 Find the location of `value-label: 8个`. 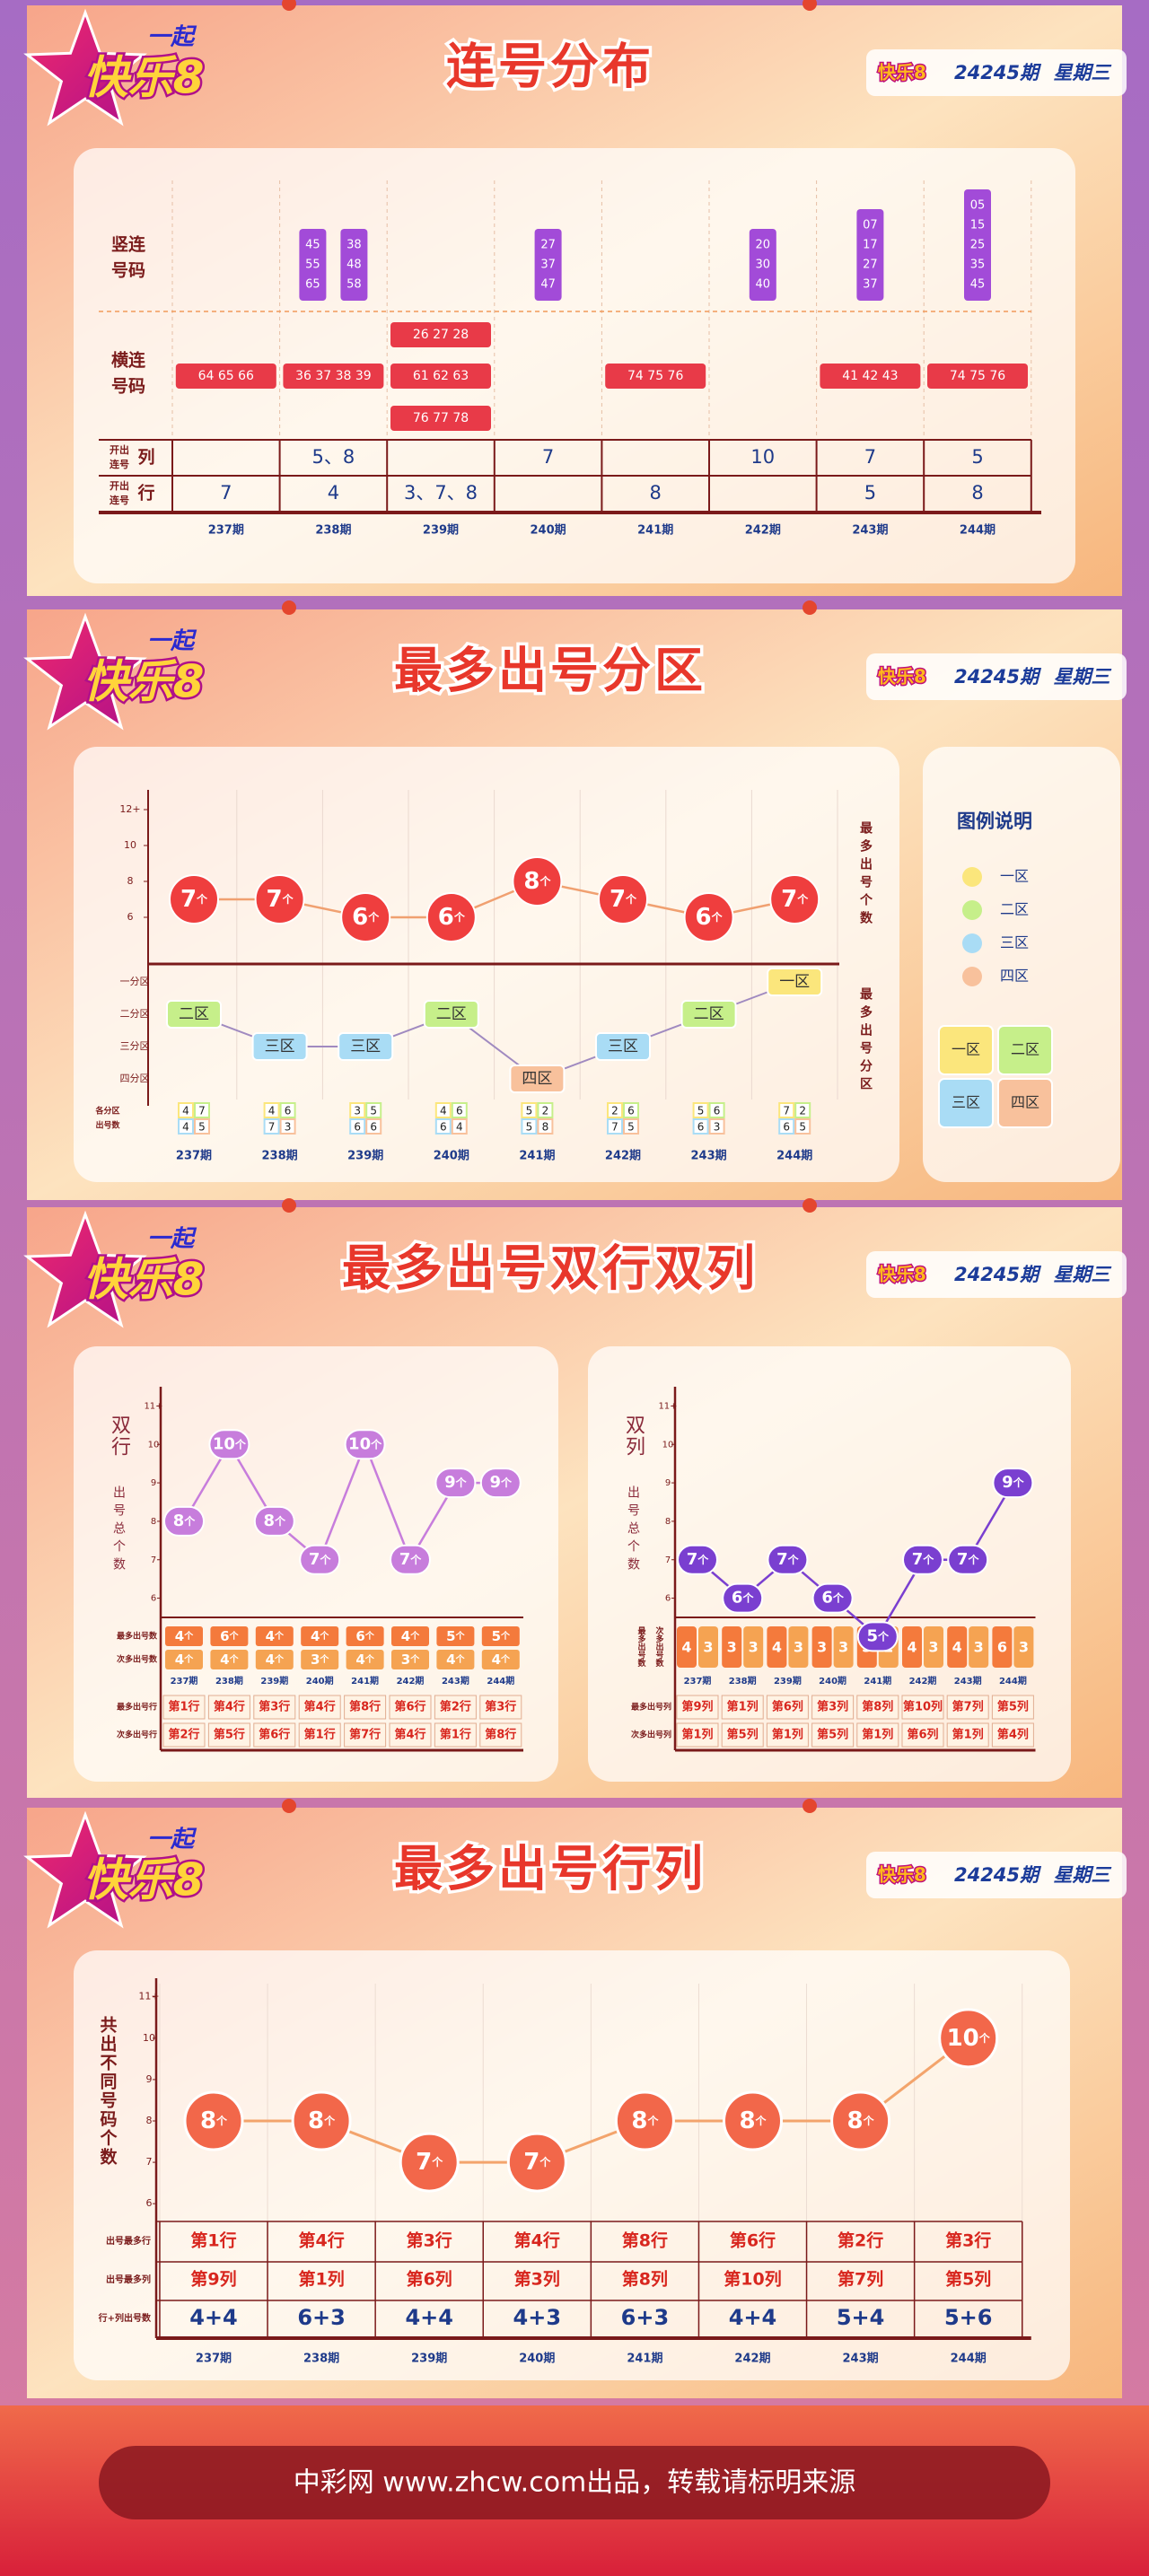

value-label: 8个 is located at coordinates (537, 881).